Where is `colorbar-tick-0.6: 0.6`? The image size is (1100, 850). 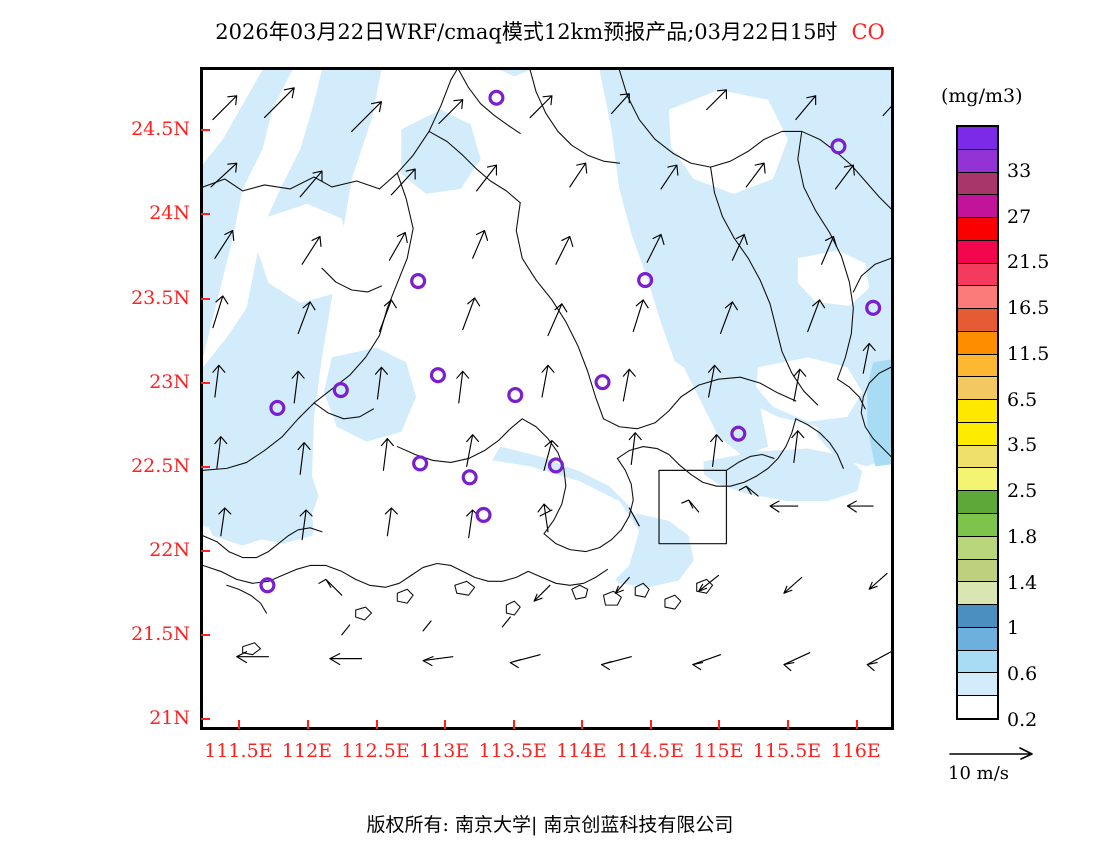
colorbar-tick-0.6: 0.6 is located at coordinates (1022, 674).